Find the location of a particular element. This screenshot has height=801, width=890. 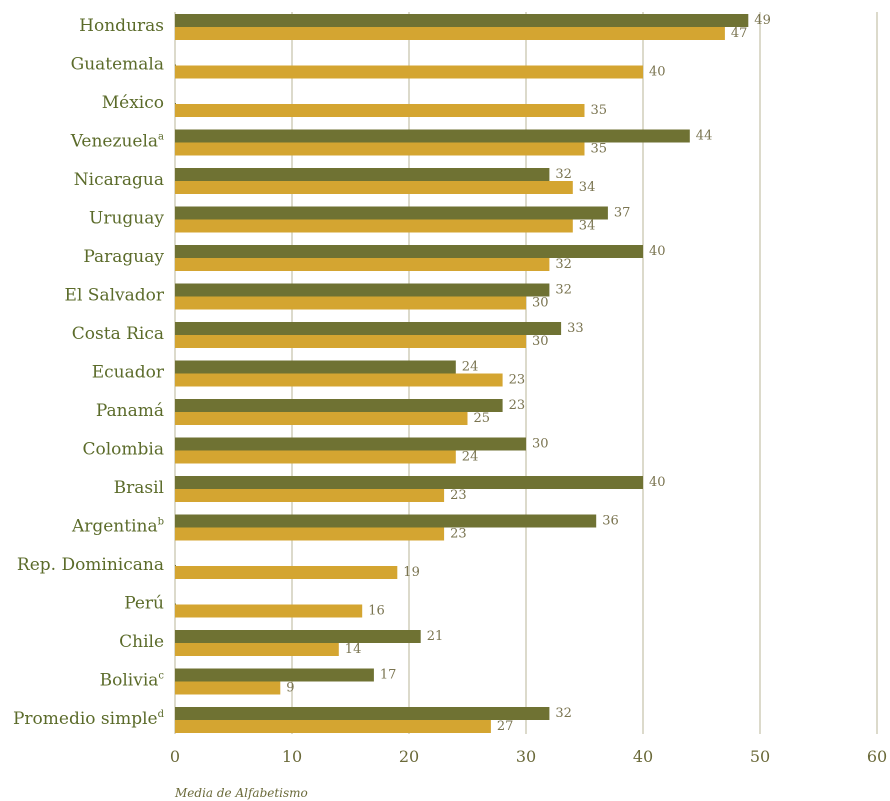

category-label: Honduras is located at coordinates (121, 26).